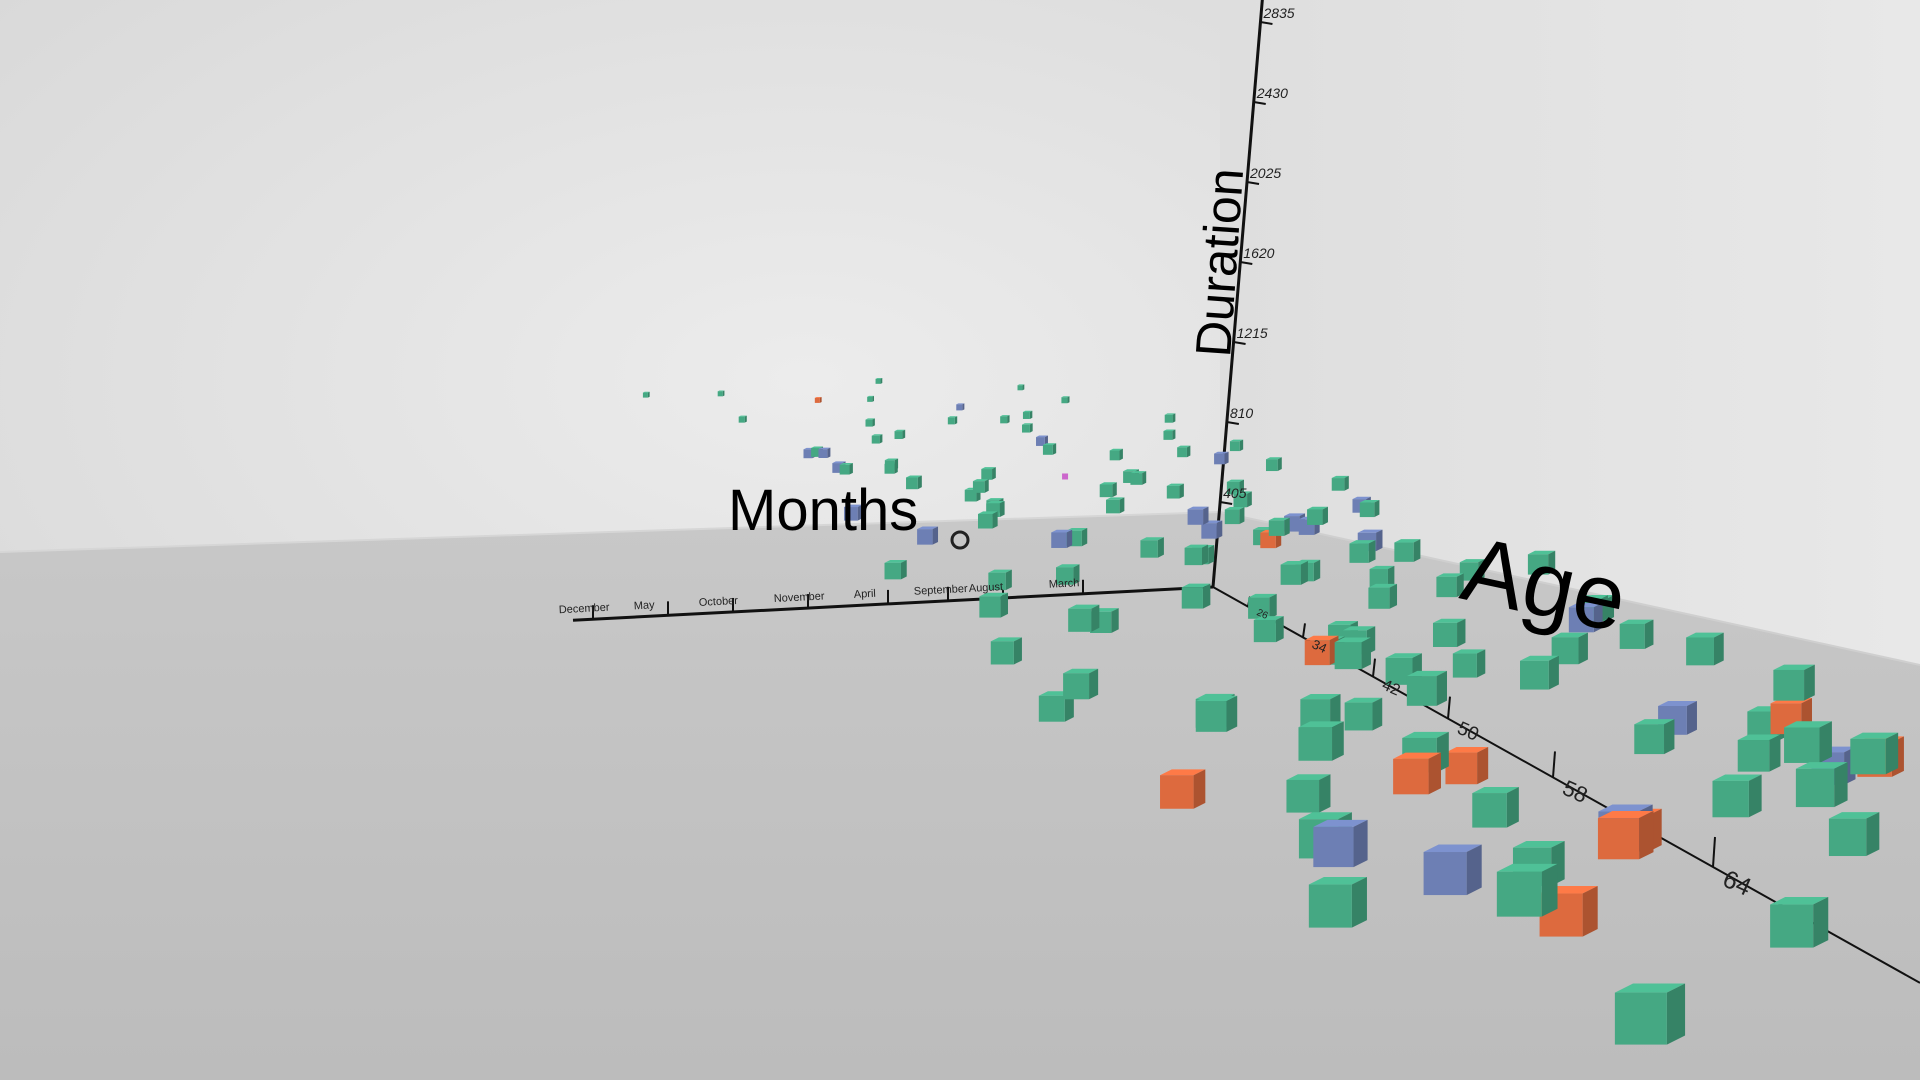 The width and height of the screenshot is (1920, 1080). I want to click on x-axis-title: Months, so click(823, 510).